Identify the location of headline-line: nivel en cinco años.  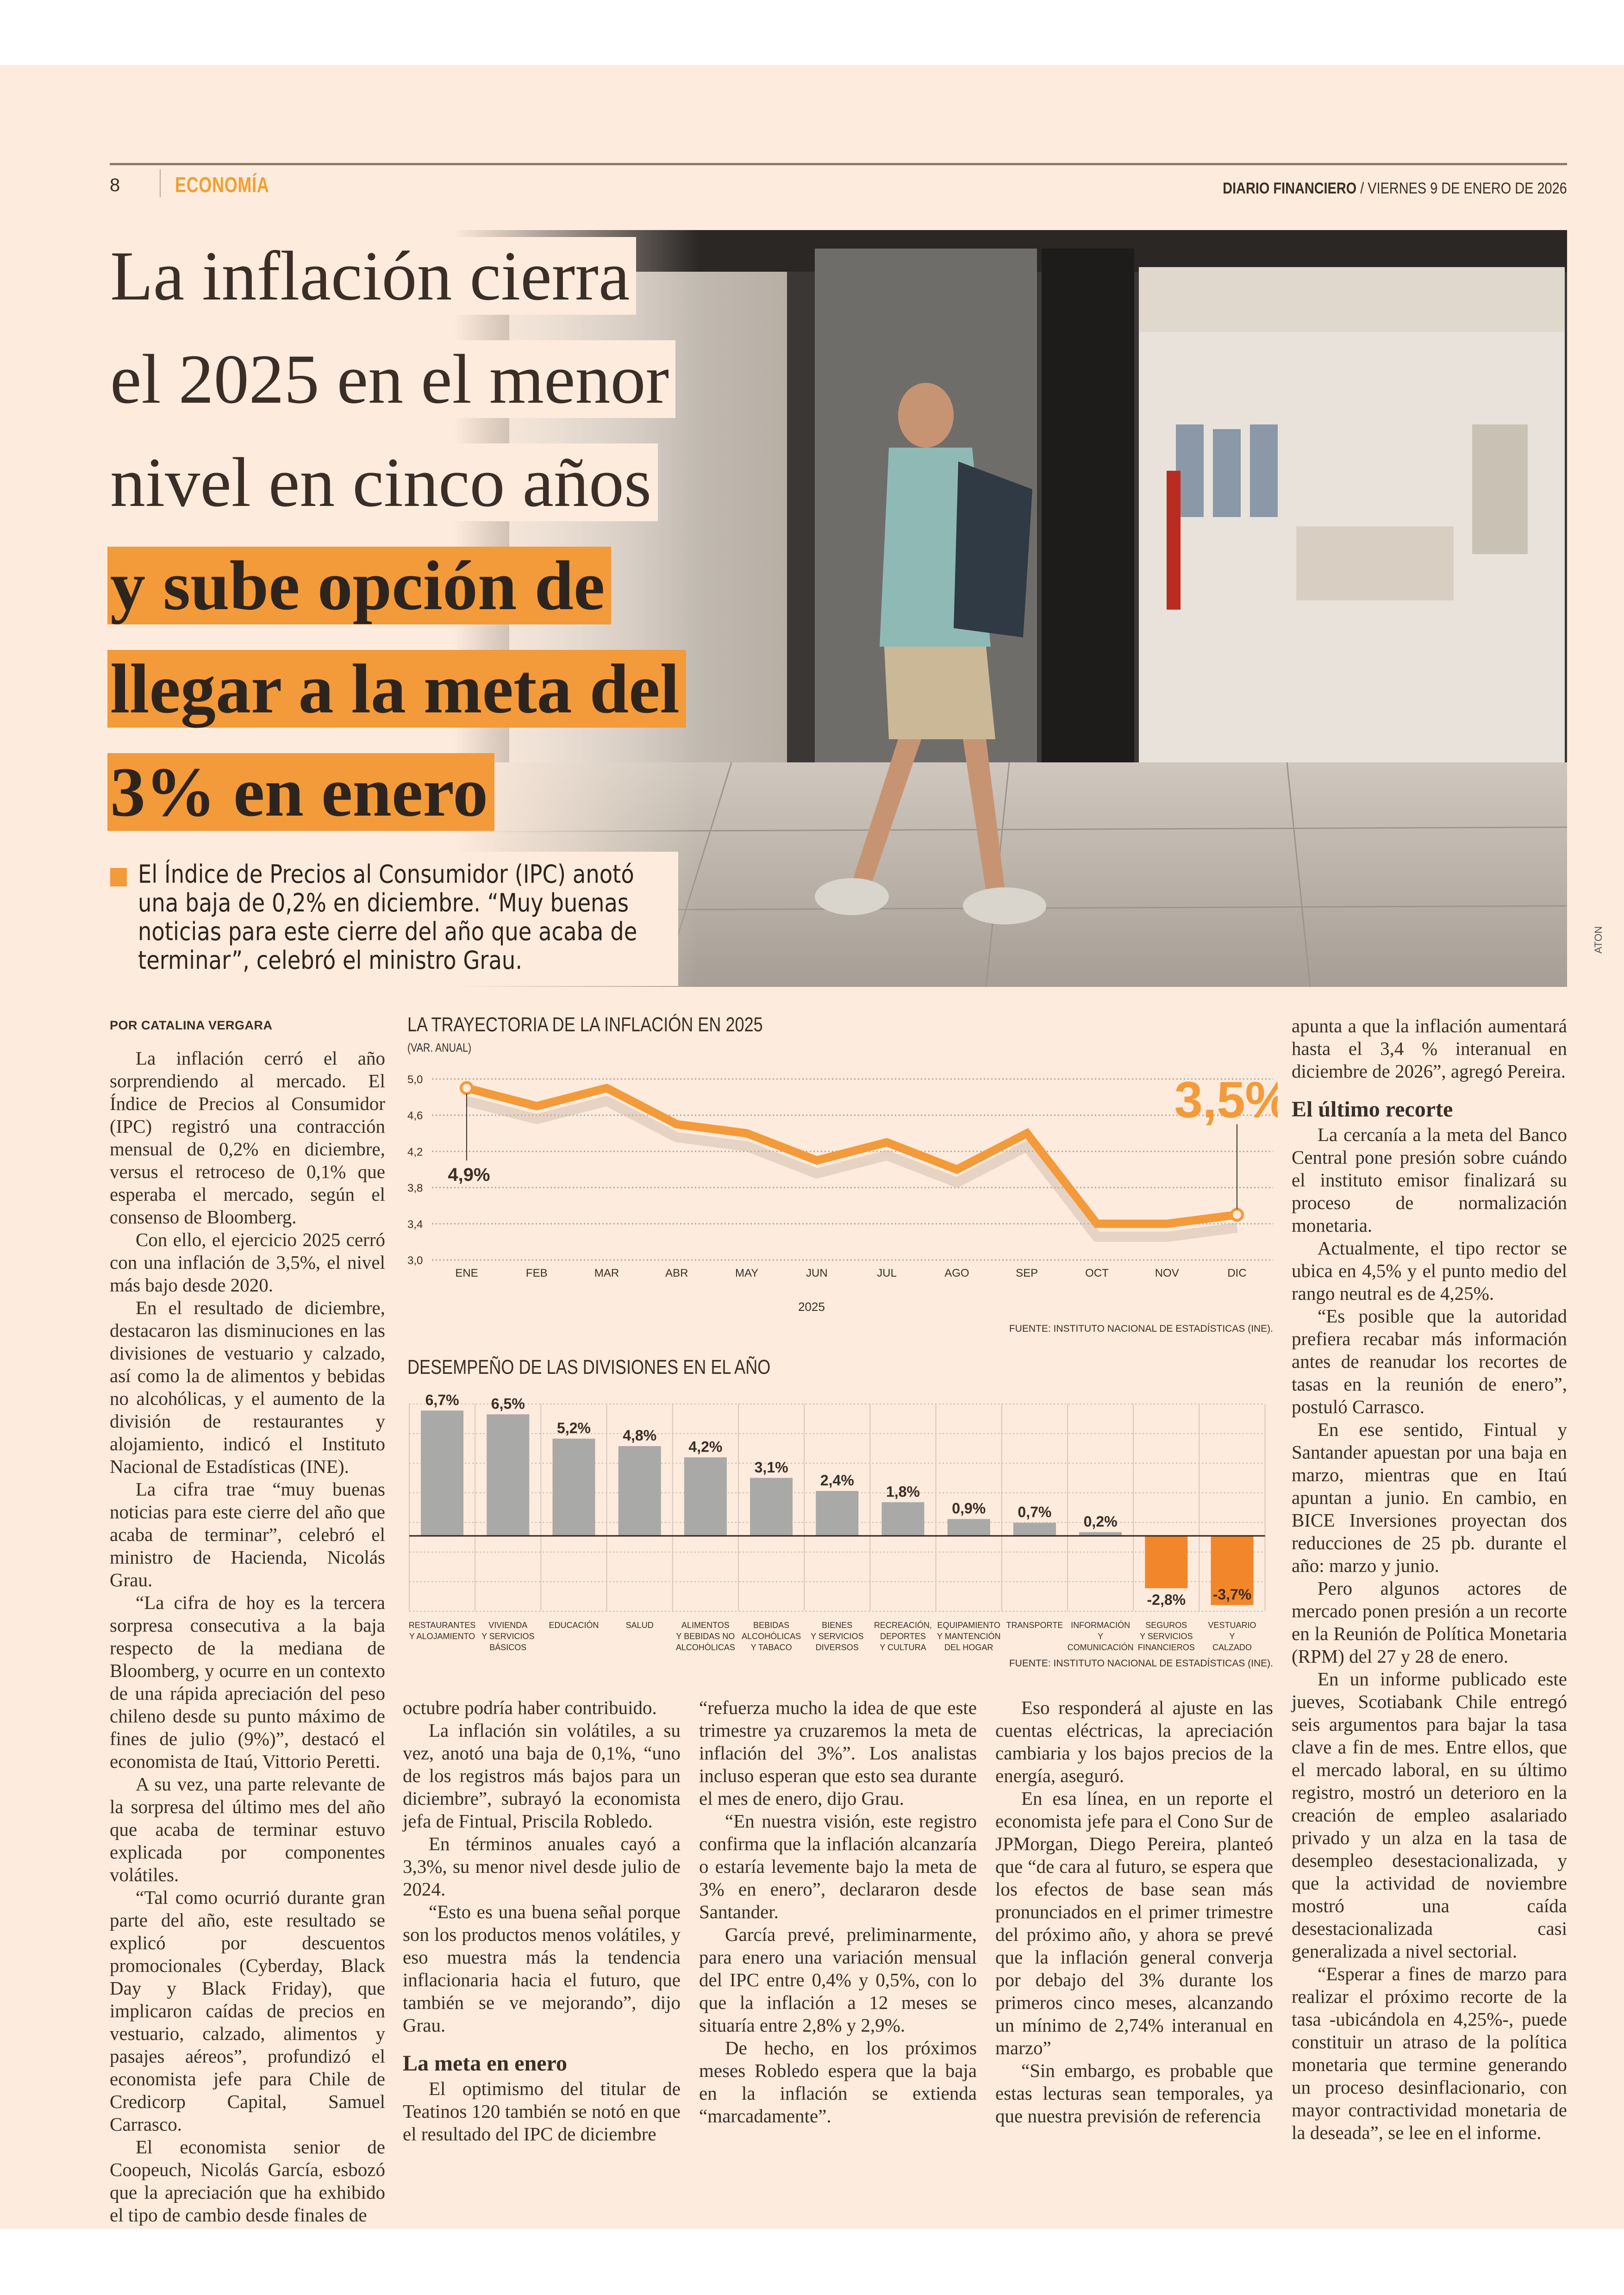
(570, 492).